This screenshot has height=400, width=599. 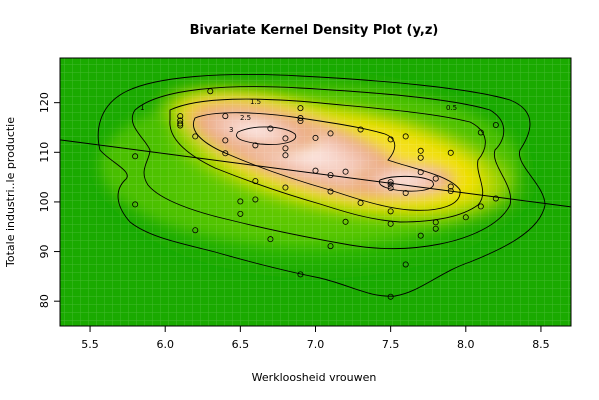 I want to click on y-axis: 80 90 100 110 120, so click(x=49, y=200).